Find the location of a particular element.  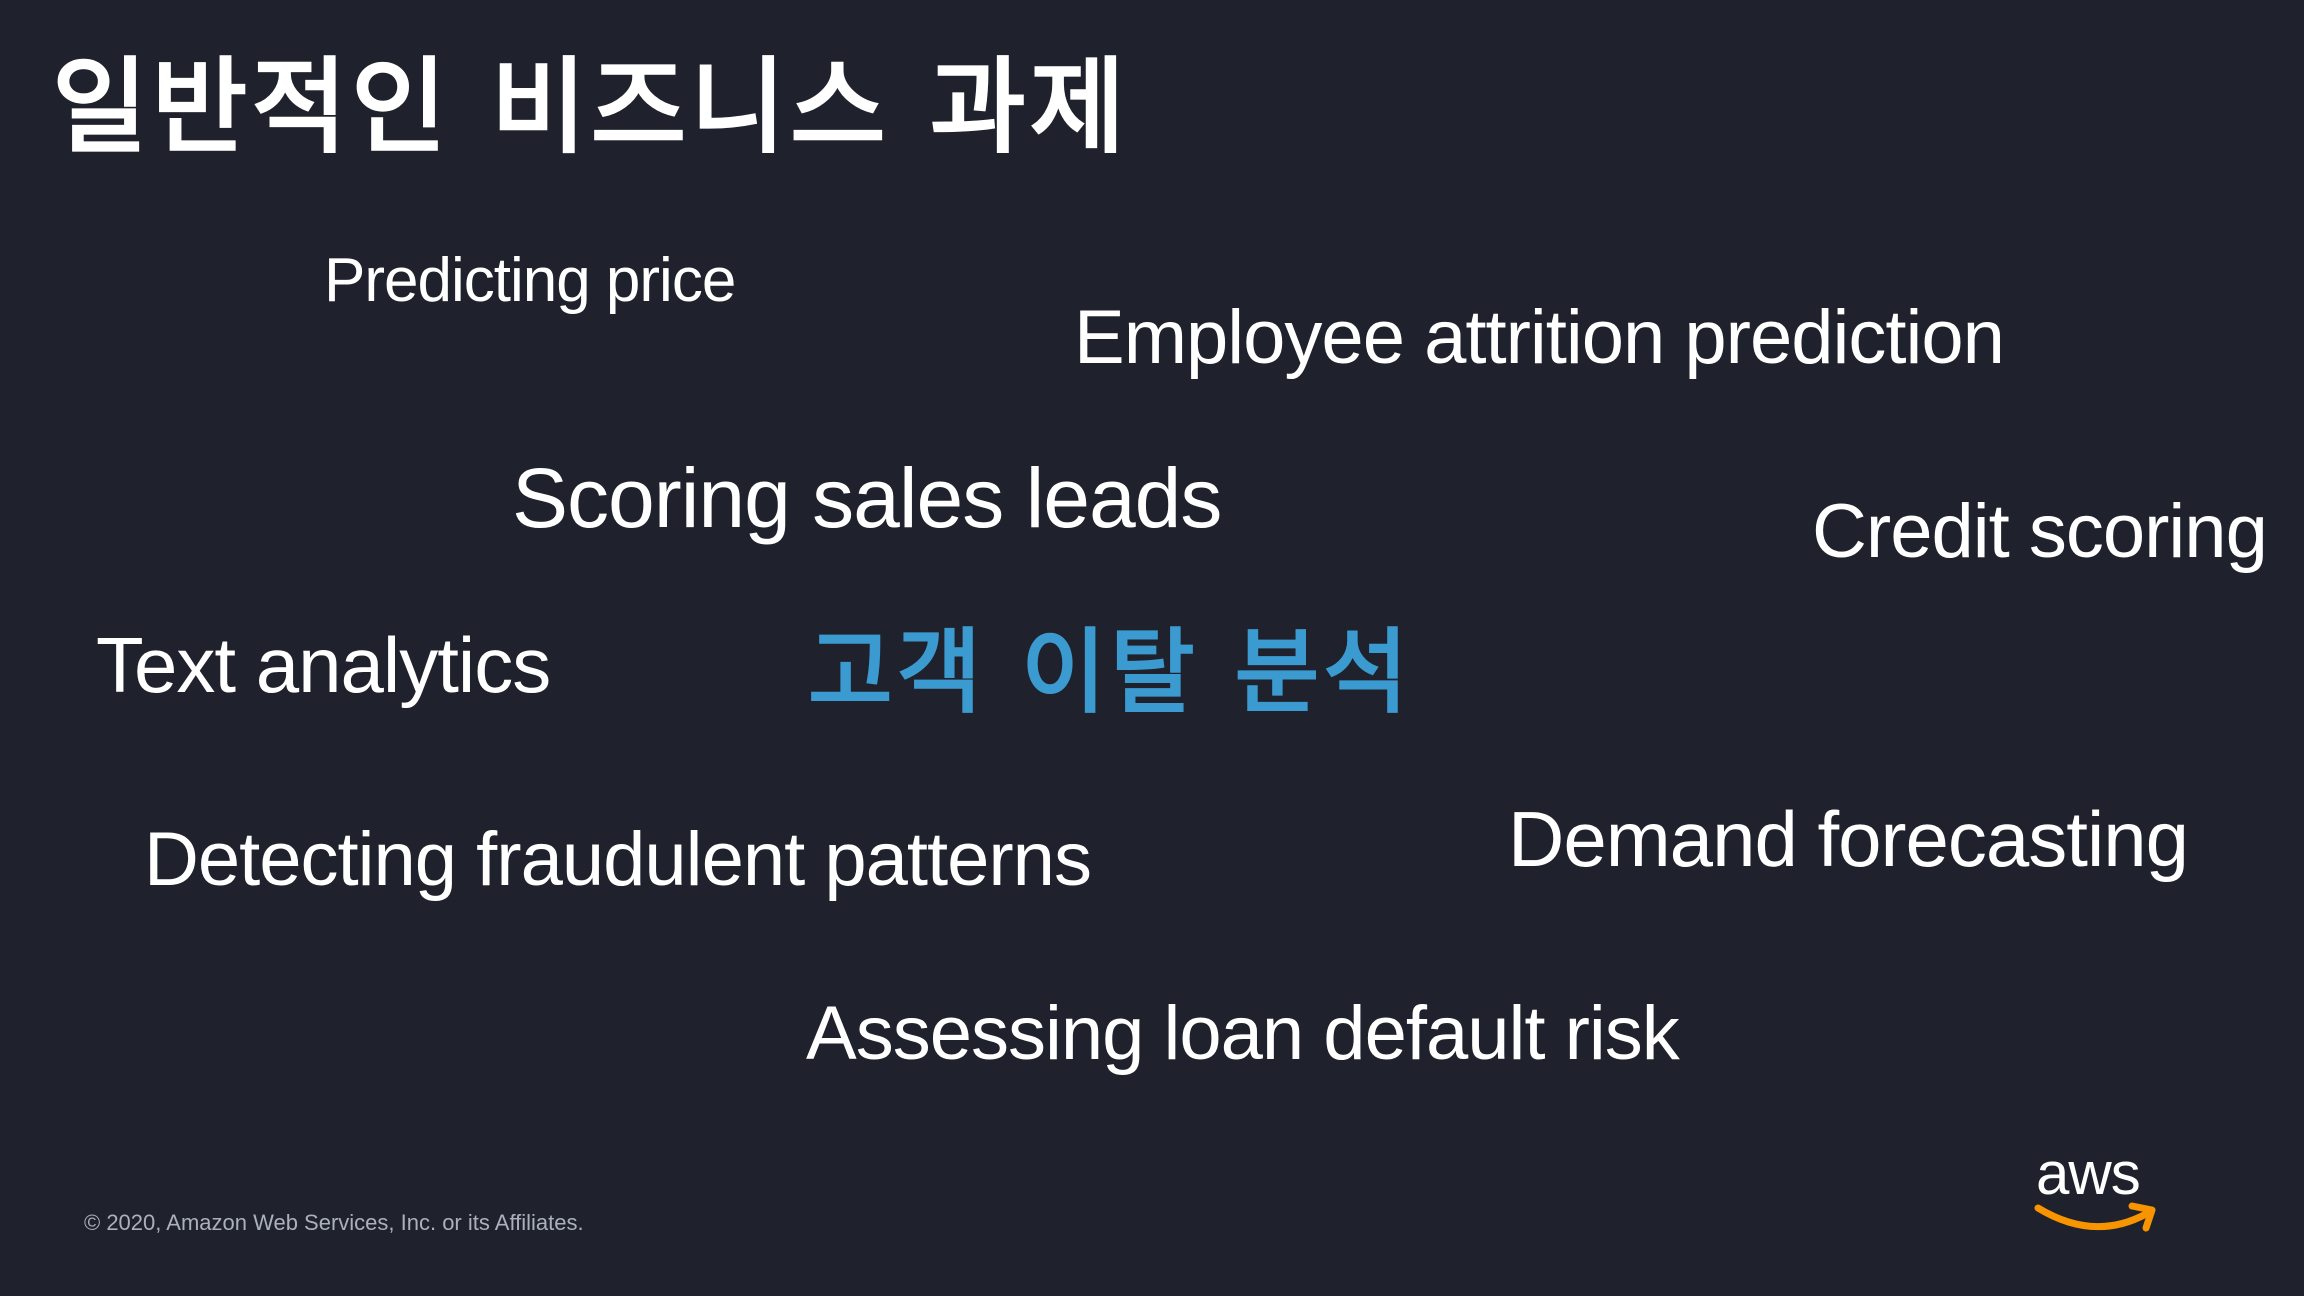

slide-title: 일반적인 비즈니스 과제 is located at coordinates (591, 107).